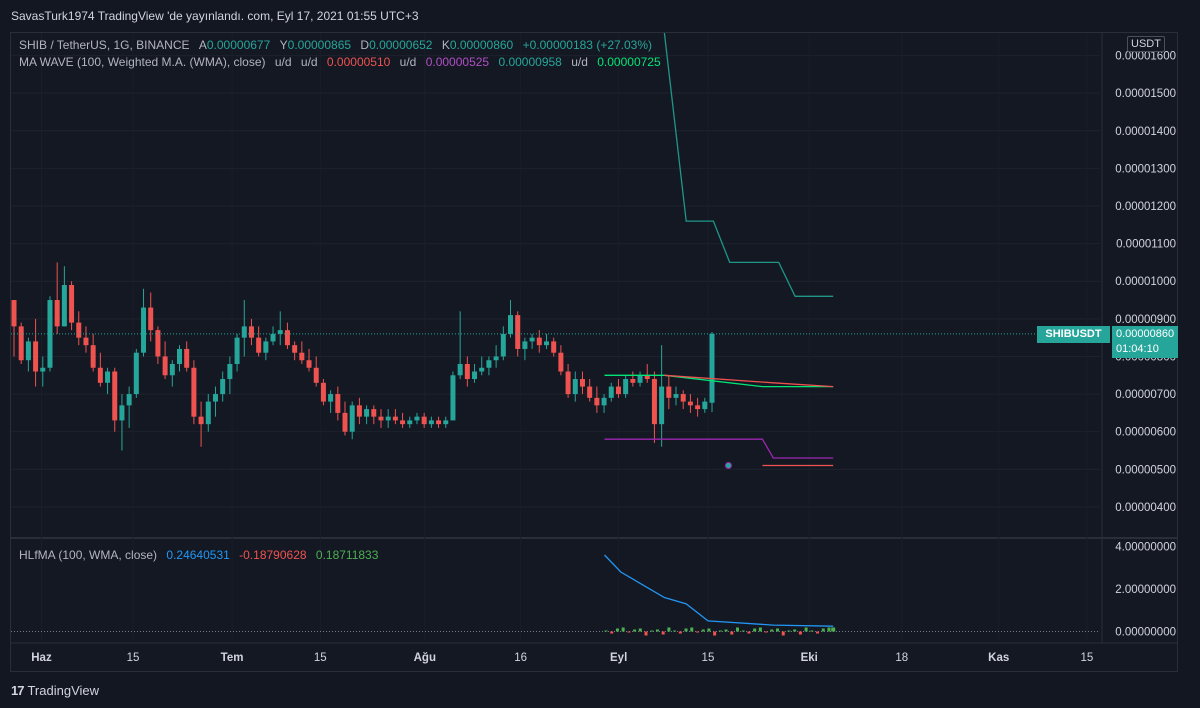 The height and width of the screenshot is (708, 1200). I want to click on ma-ud-4: u/d, so click(579, 62).